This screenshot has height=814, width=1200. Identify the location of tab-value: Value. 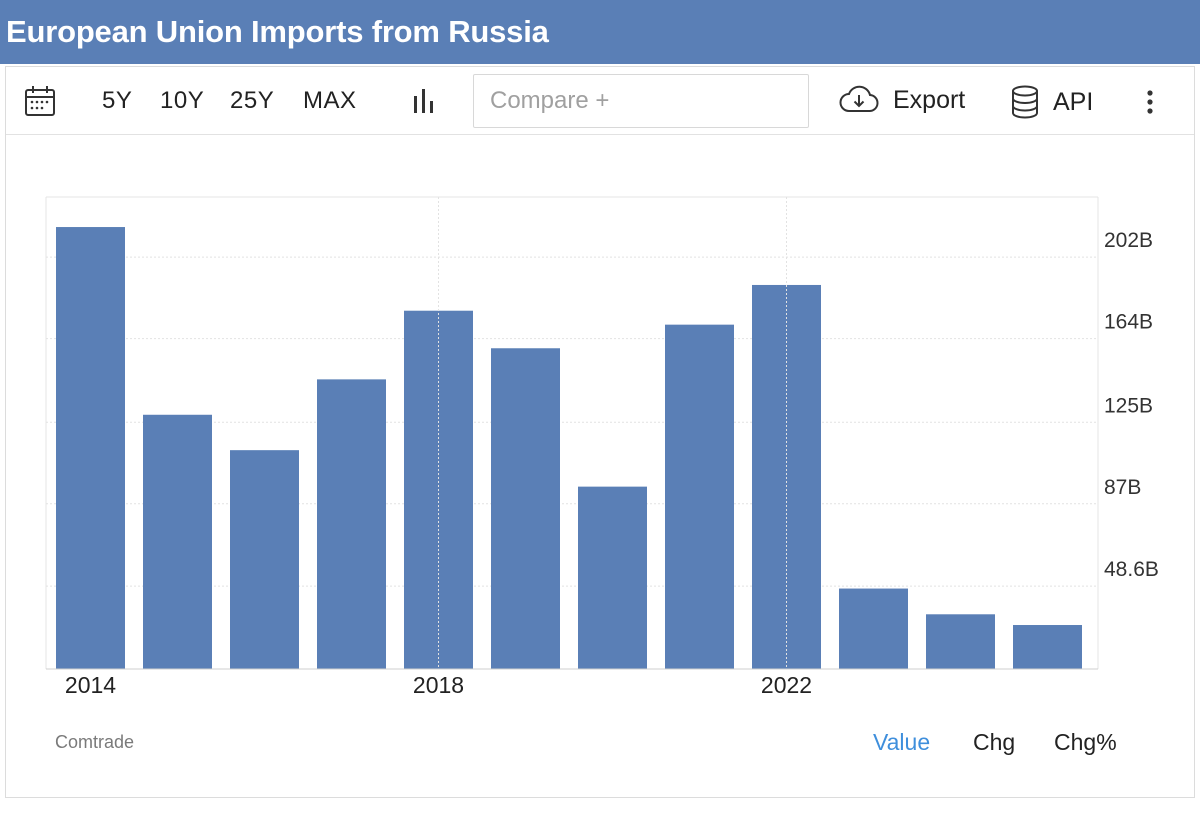
(902, 742).